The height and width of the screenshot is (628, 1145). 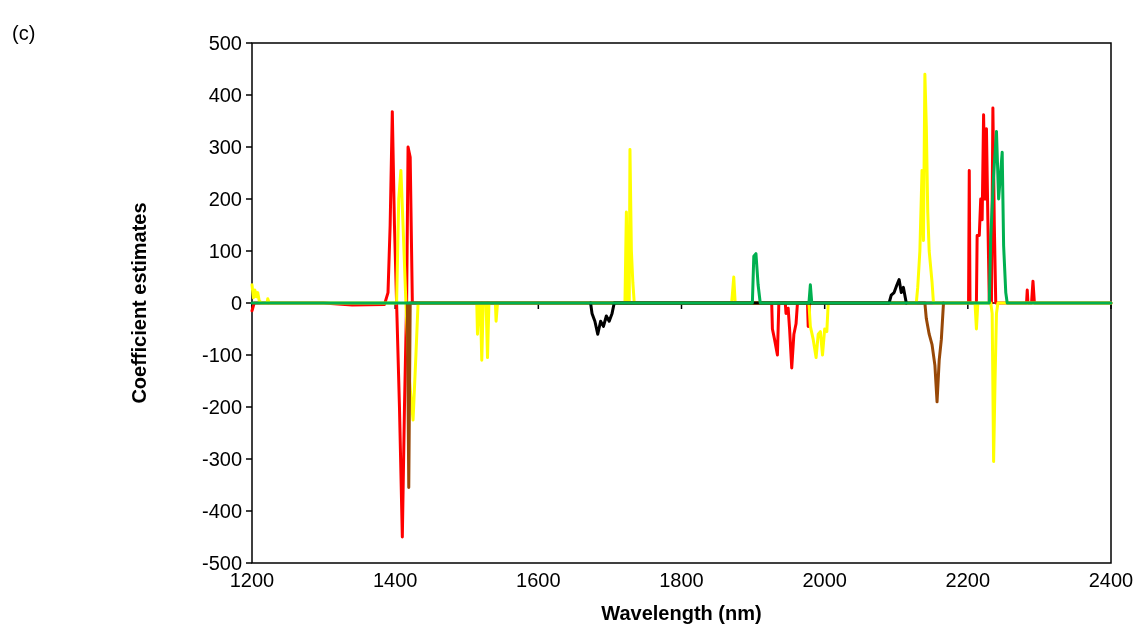 I want to click on y-tick-label: 0, so click(x=236, y=303).